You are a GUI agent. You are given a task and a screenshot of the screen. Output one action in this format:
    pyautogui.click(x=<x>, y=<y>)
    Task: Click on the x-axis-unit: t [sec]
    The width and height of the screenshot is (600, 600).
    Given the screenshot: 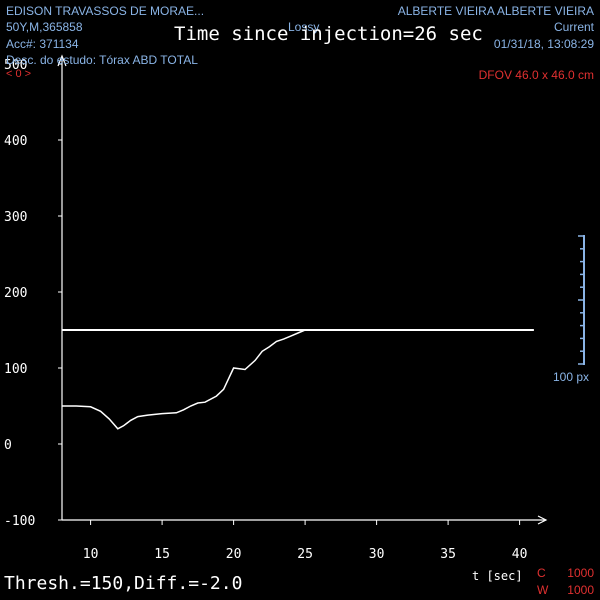 What is the action you would take?
    pyautogui.click(x=497, y=576)
    